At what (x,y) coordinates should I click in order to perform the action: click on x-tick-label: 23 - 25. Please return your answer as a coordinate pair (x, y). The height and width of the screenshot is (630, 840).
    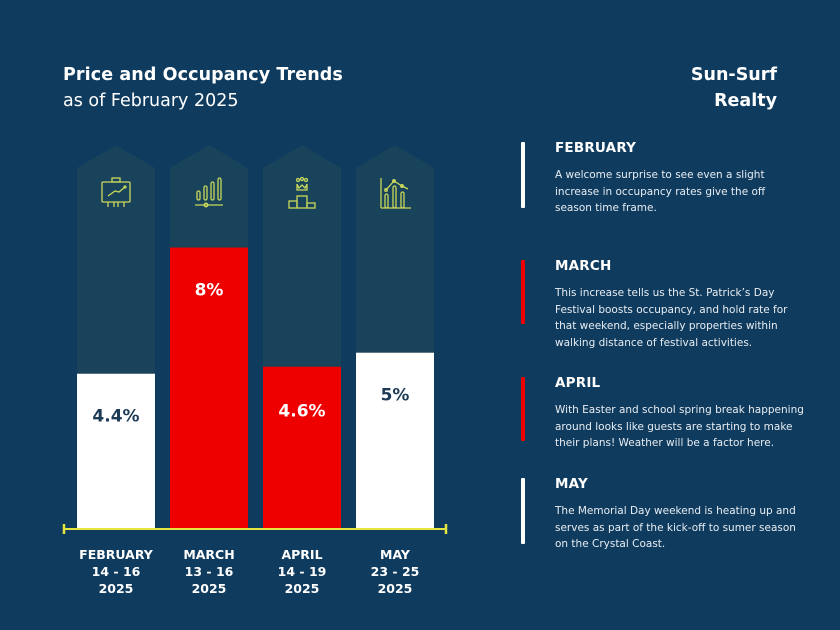
    Looking at the image, I should click on (395, 571).